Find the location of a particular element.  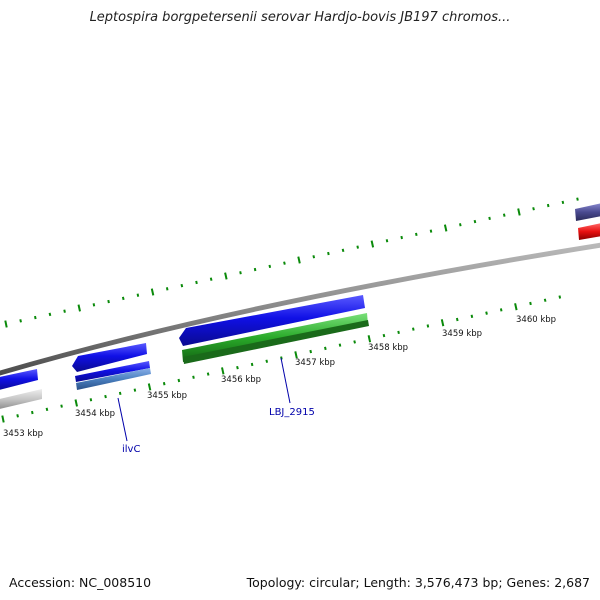

cds-feature-left-grey is located at coordinates (21, 399).